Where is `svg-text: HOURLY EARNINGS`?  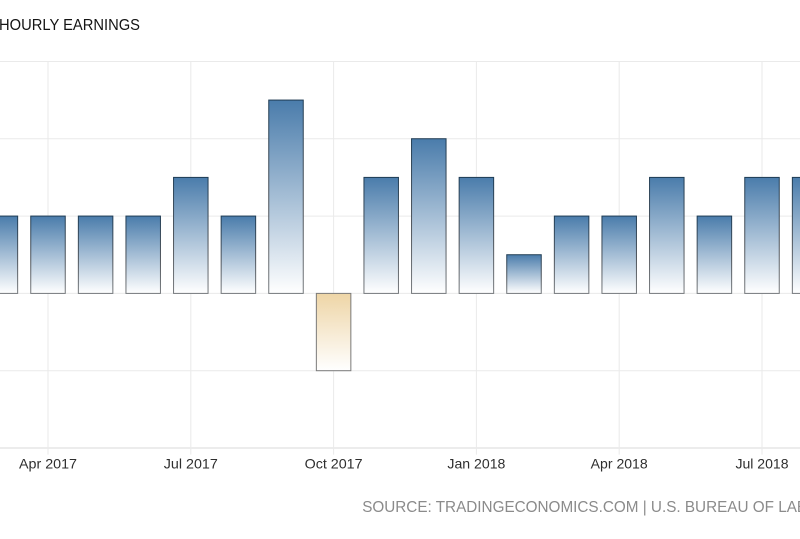 svg-text: HOURLY EARNINGS is located at coordinates (70, 25).